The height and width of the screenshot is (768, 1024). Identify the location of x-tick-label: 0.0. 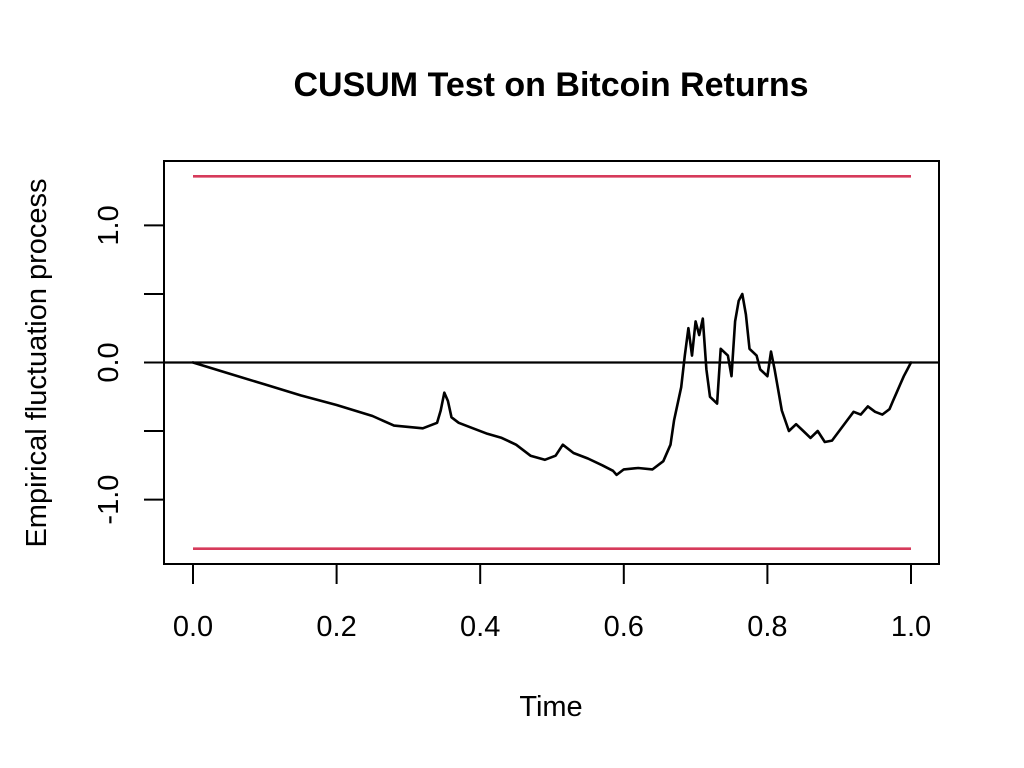
(193, 627).